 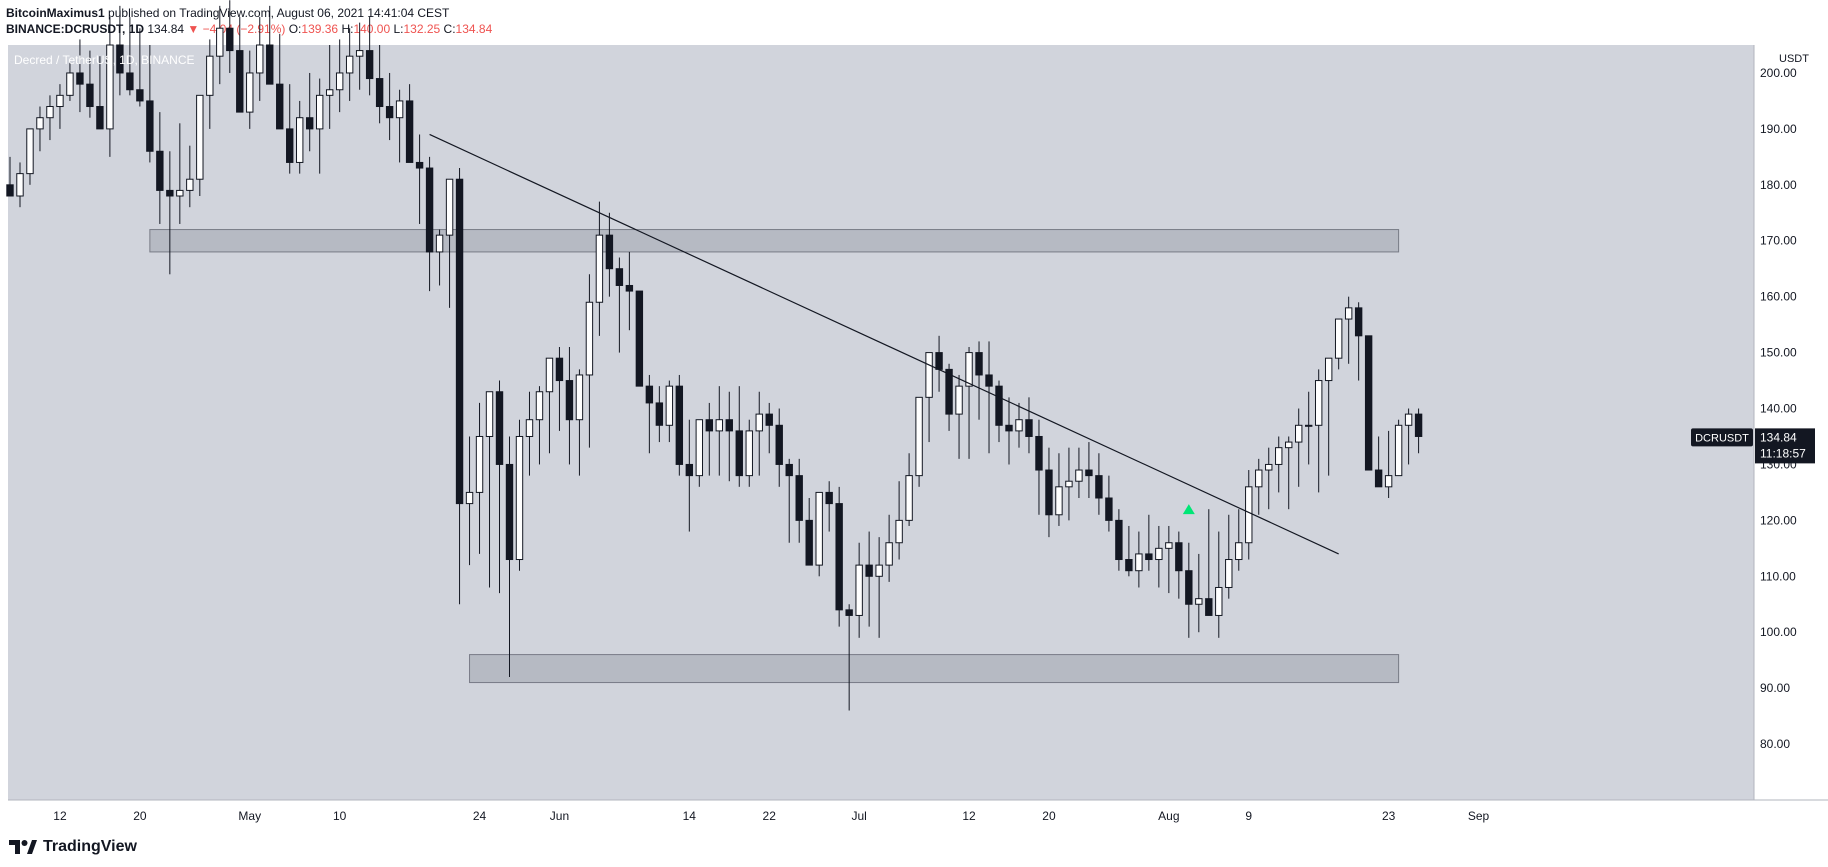 I want to click on support-zone, so click(x=934, y=669).